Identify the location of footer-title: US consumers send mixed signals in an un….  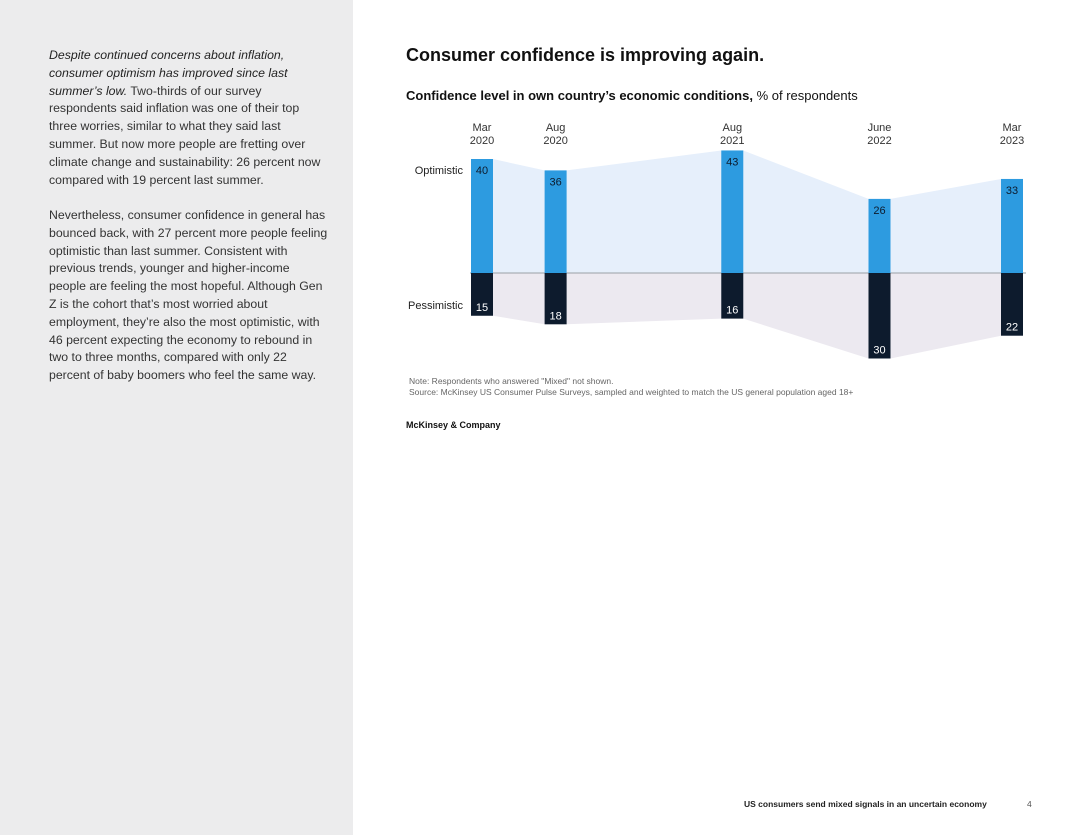
(865, 804).